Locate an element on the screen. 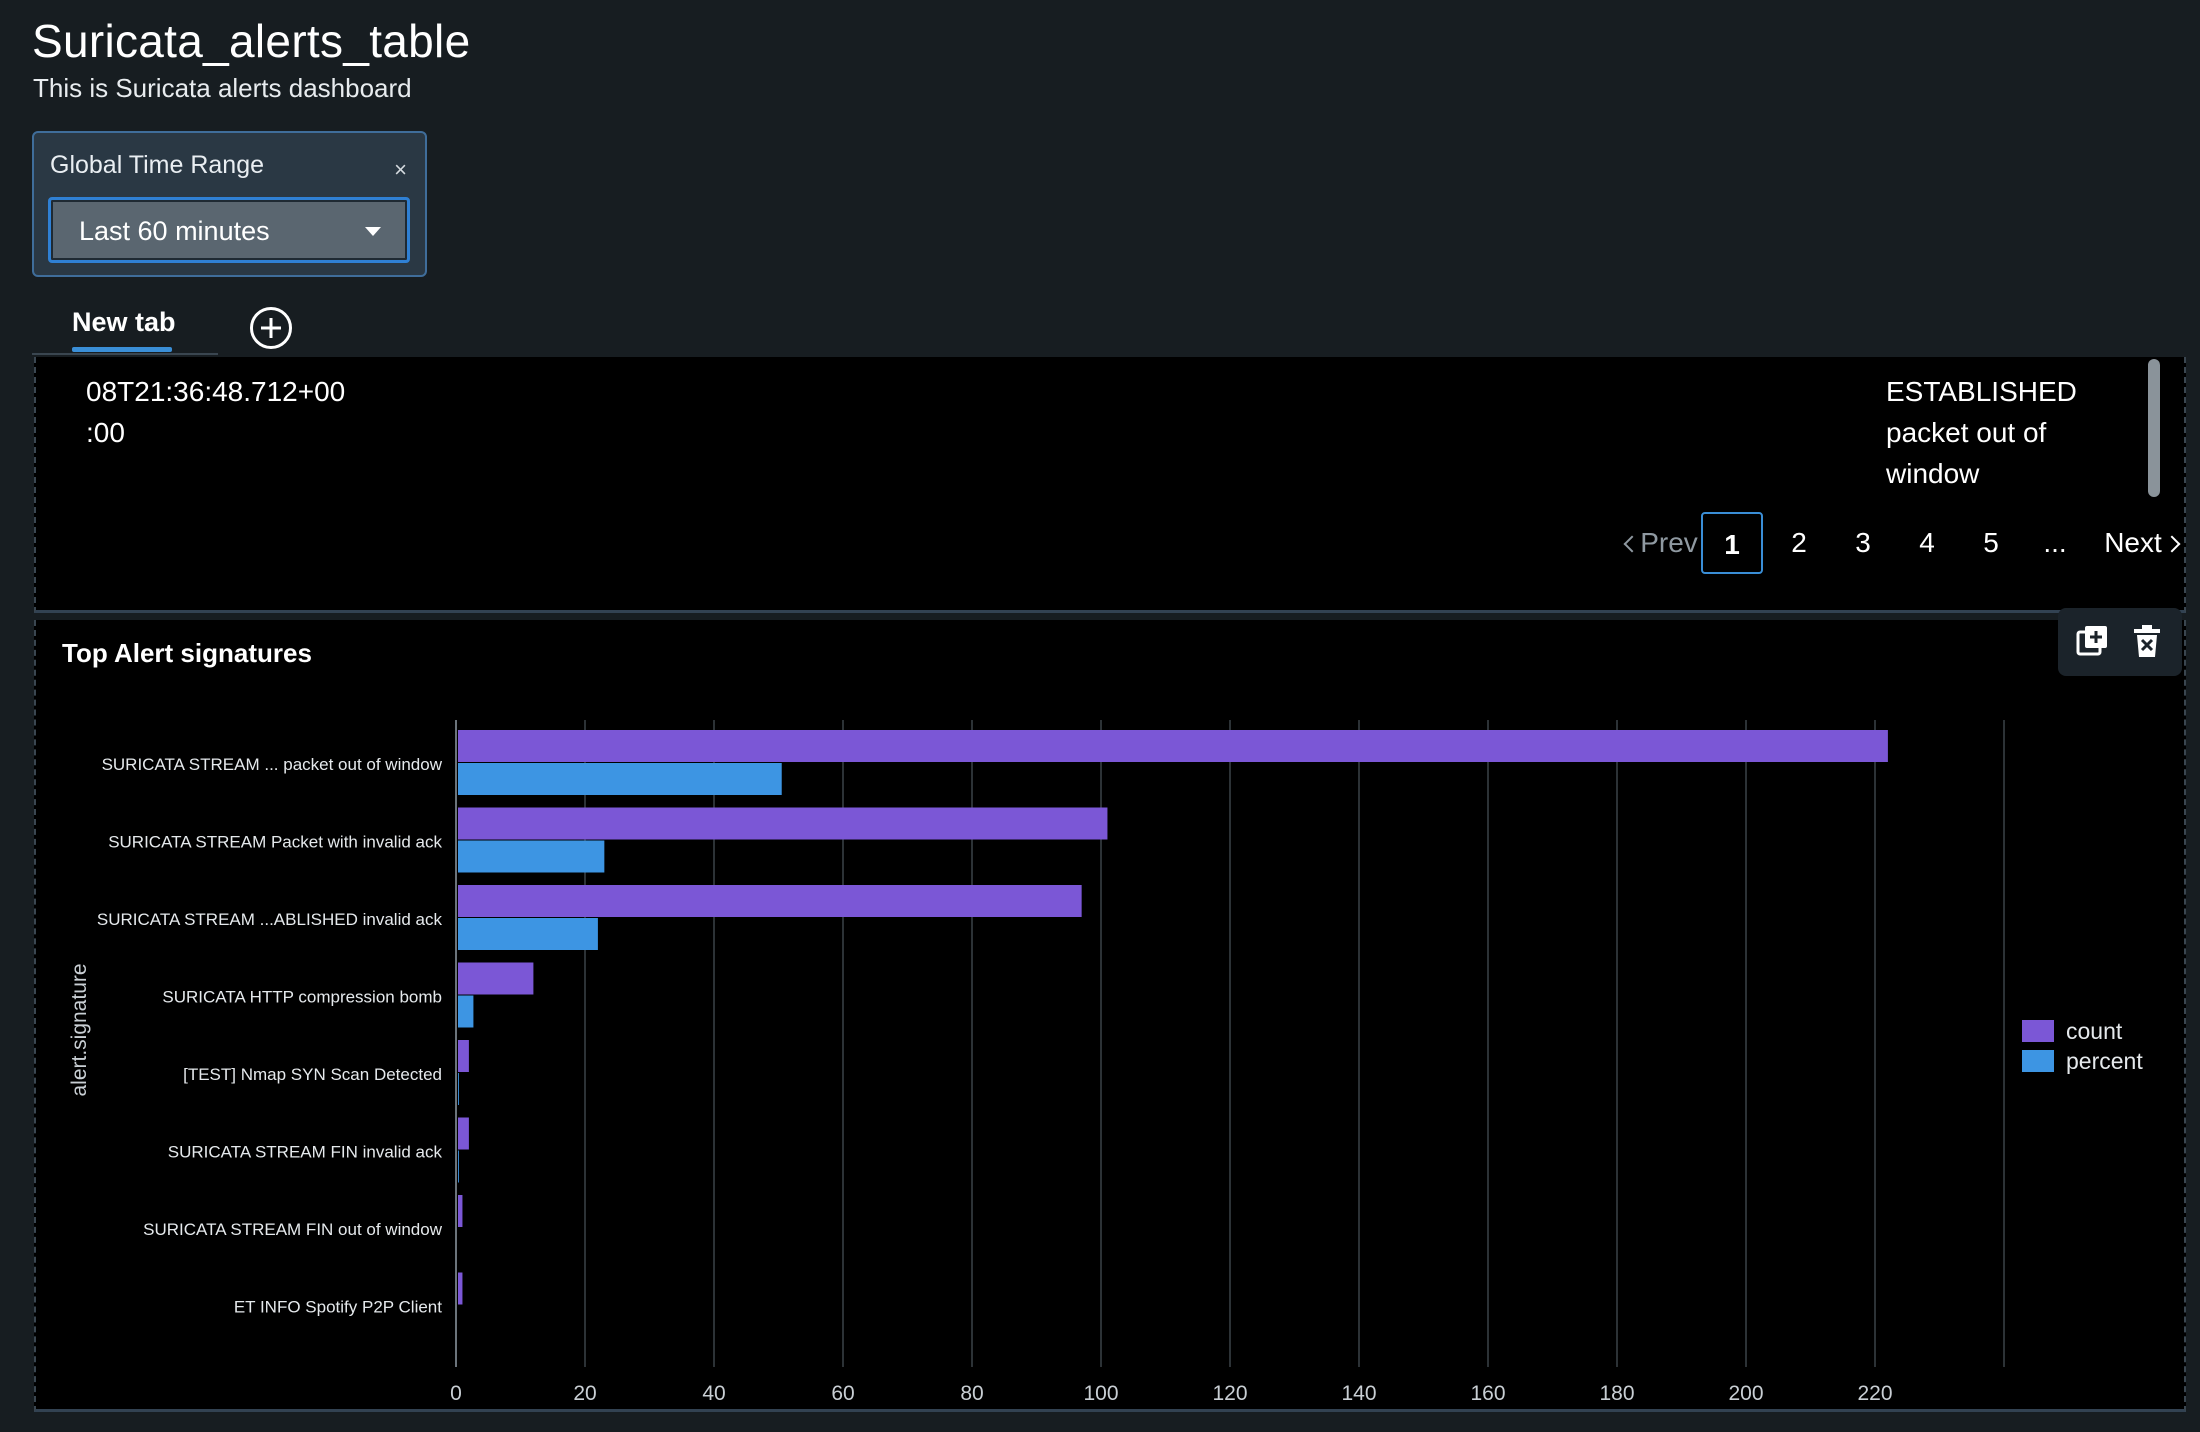 The image size is (2200, 1432). legend-swatch-percent is located at coordinates (2038, 1061).